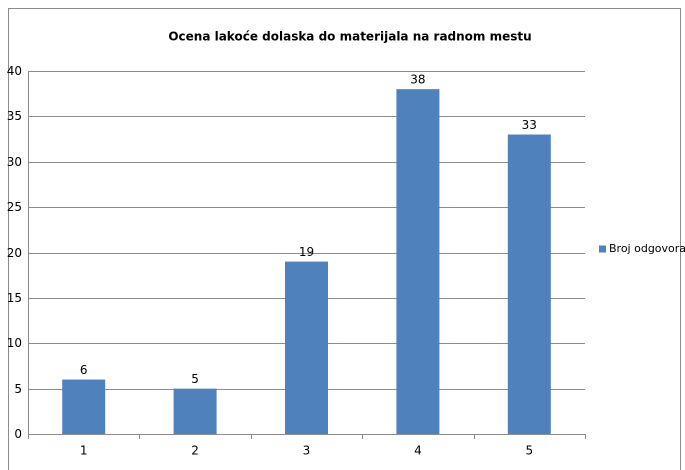 This screenshot has width=685, height=470. Describe the element at coordinates (84, 451) in the screenshot. I see `x-tick-label: 1` at that location.